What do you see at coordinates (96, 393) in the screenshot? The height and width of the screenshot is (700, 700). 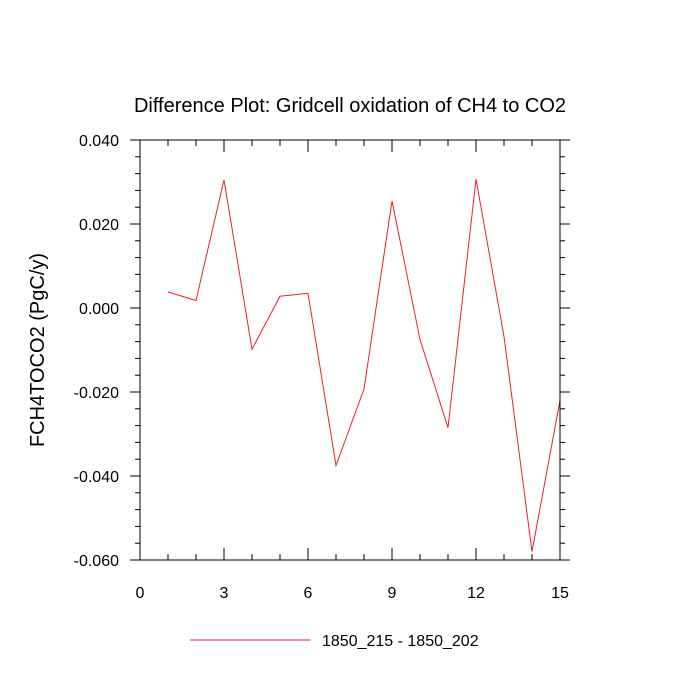 I see `y-tick-label: -0.020` at bounding box center [96, 393].